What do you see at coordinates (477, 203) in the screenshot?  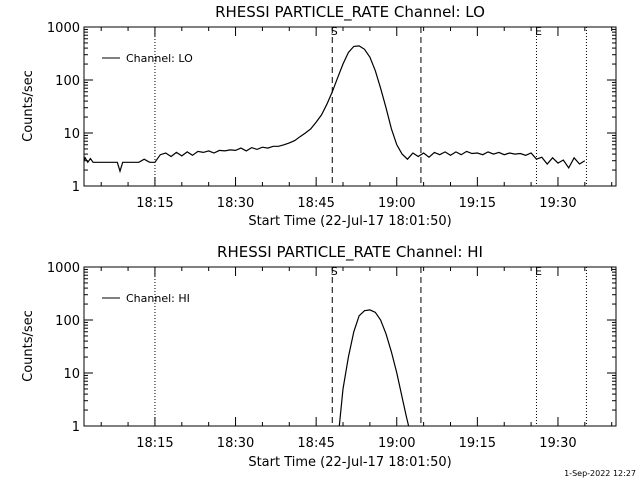 I see `panel-lo-x-tick-label: 19:15` at bounding box center [477, 203].